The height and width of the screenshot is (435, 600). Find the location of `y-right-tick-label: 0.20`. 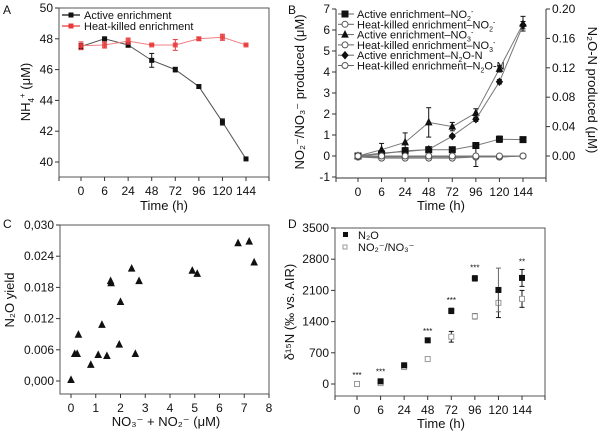

y-right-tick-label: 0.20 is located at coordinates (564, 9).